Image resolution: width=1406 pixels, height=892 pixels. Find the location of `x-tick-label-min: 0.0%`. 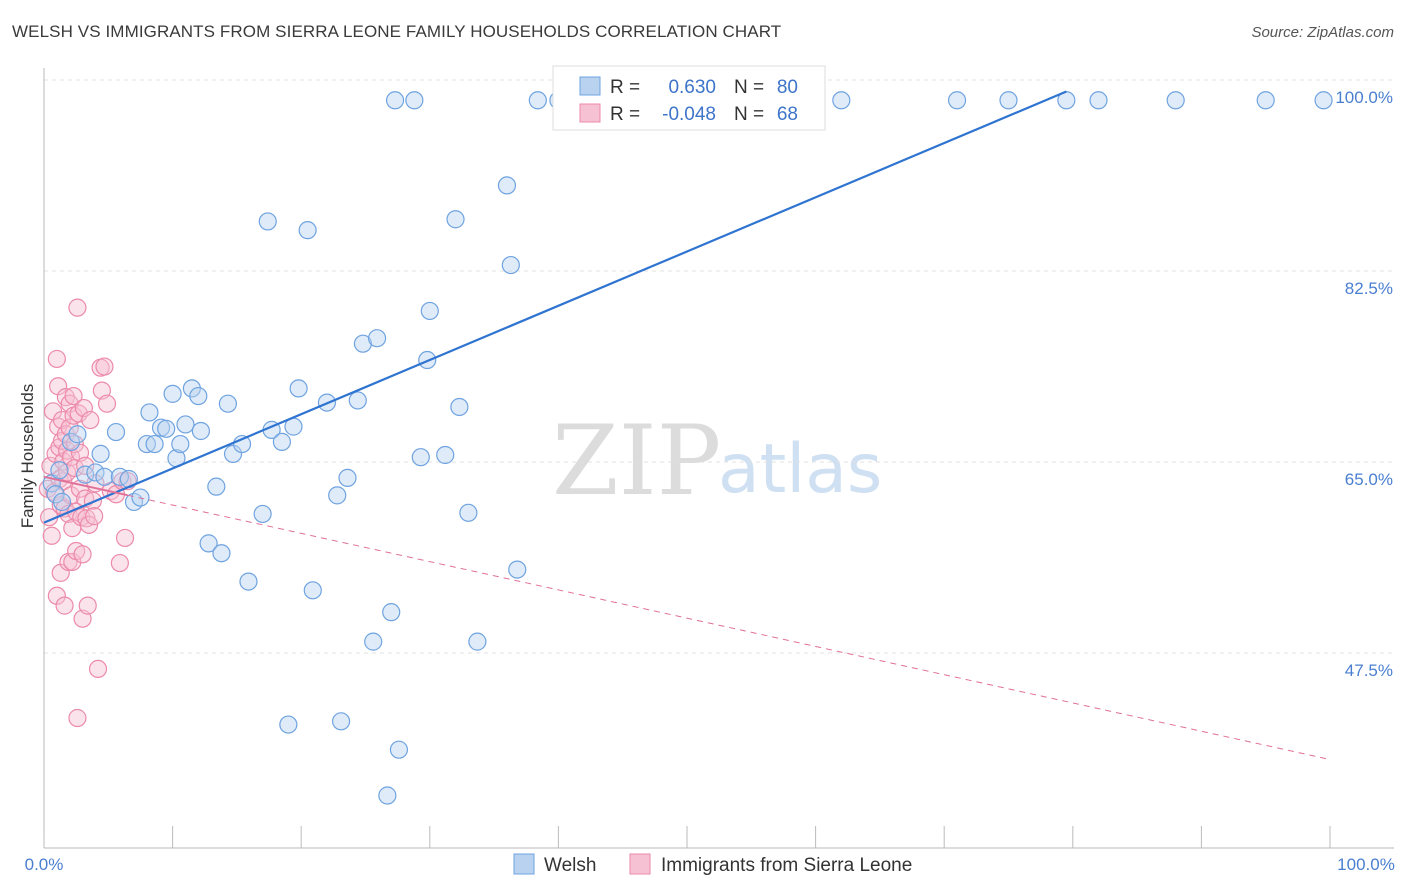

x-tick-label-min: 0.0% is located at coordinates (44, 864).